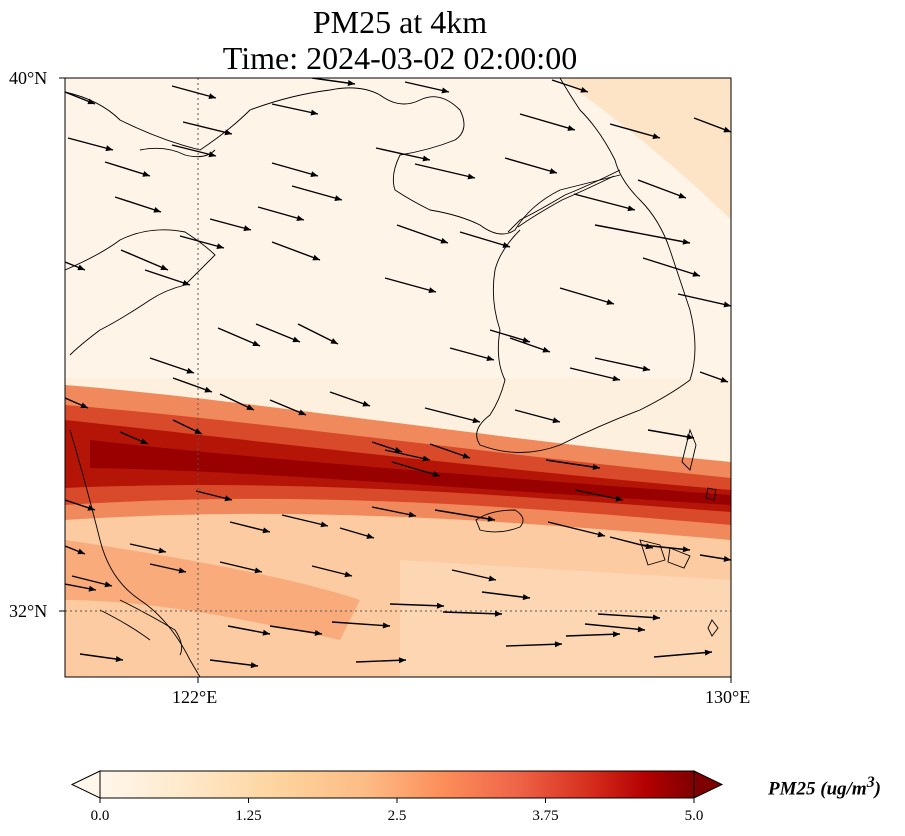  Describe the element at coordinates (397, 816) in the screenshot. I see `colorbar-tick-2: 2.5` at that location.